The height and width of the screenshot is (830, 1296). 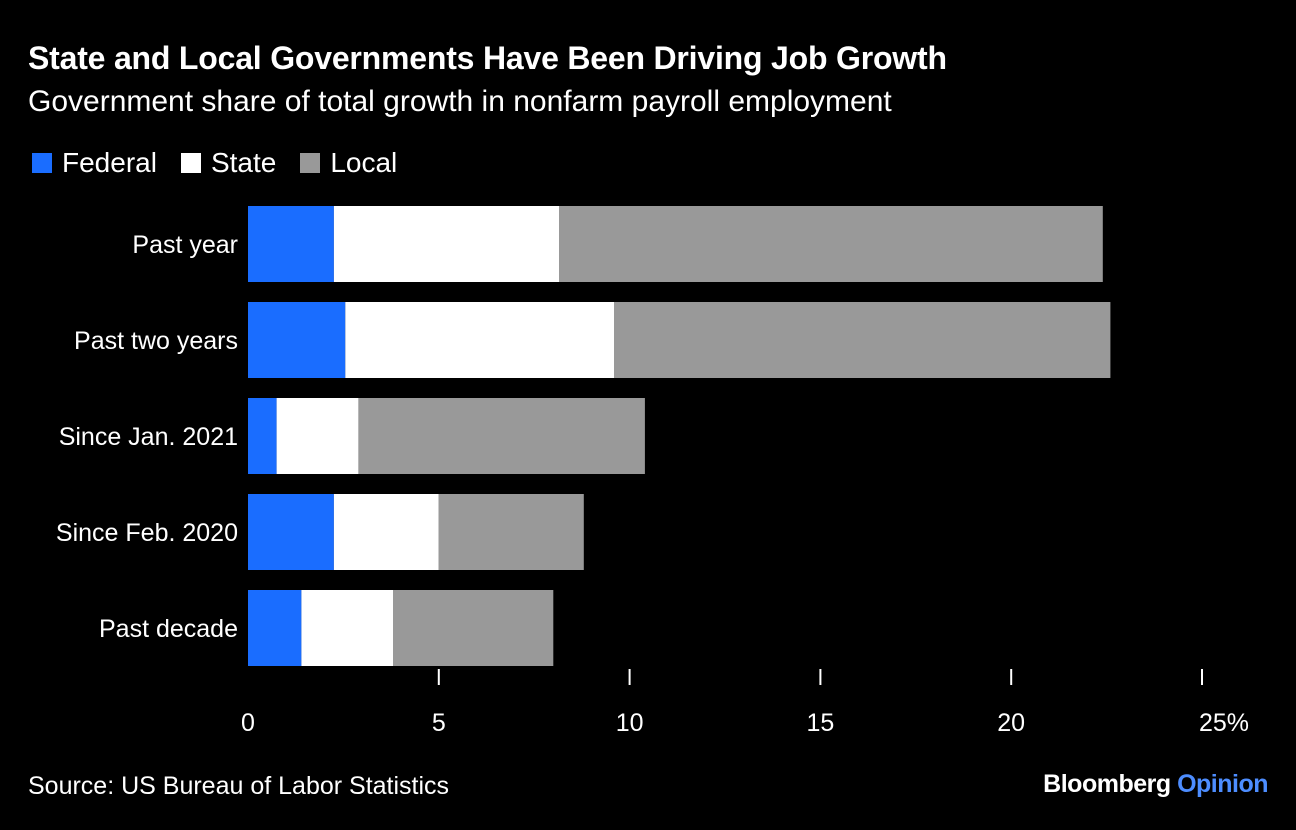 I want to click on legend-swatch-local, so click(x=310, y=163).